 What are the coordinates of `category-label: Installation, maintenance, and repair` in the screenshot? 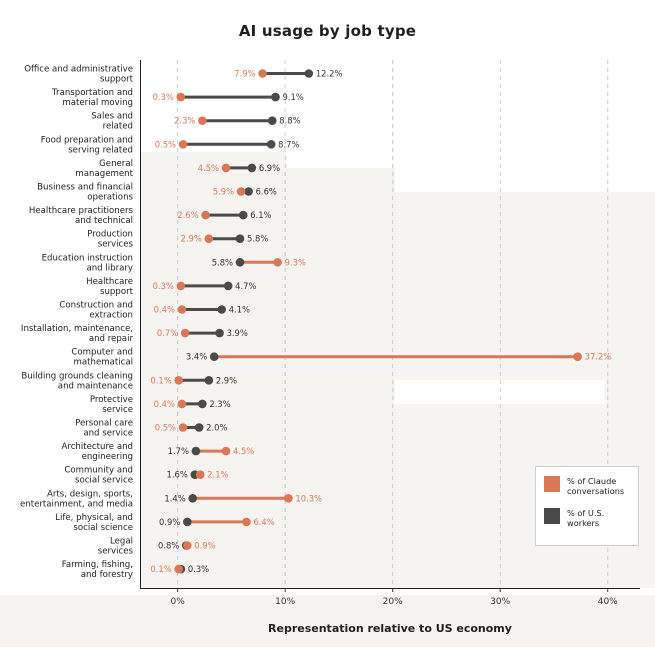 It's located at (77, 334).